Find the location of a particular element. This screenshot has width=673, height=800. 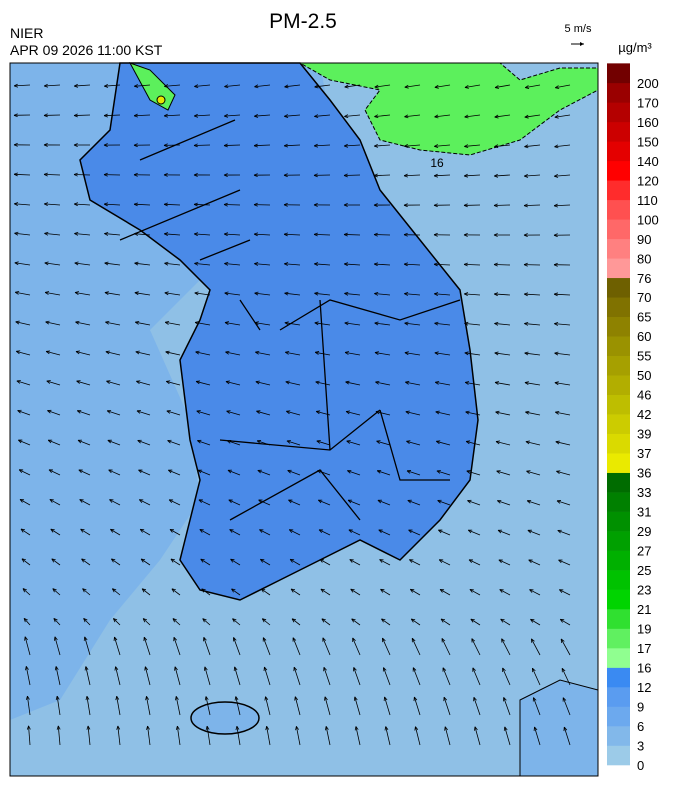

colorbar-label: 19 is located at coordinates (644, 629).